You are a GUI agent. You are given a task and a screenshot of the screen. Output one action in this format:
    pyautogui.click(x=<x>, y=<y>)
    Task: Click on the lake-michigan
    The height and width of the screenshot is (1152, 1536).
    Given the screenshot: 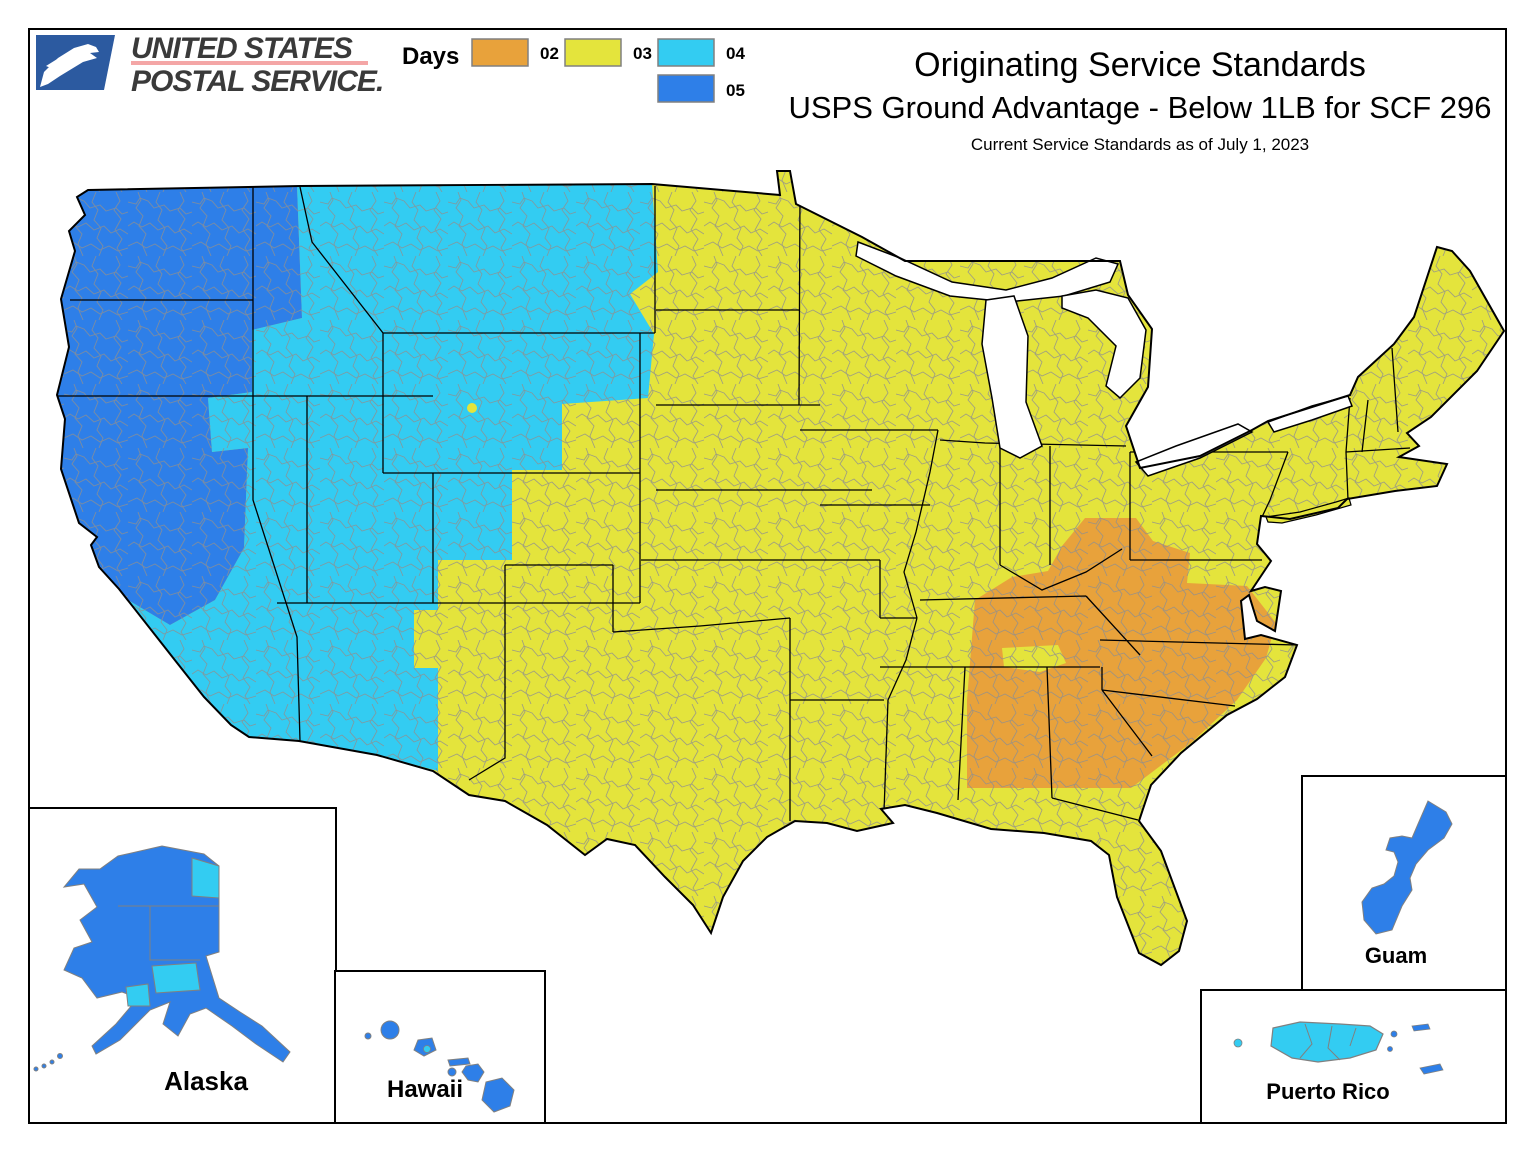 What is the action you would take?
    pyautogui.click(x=1012, y=377)
    